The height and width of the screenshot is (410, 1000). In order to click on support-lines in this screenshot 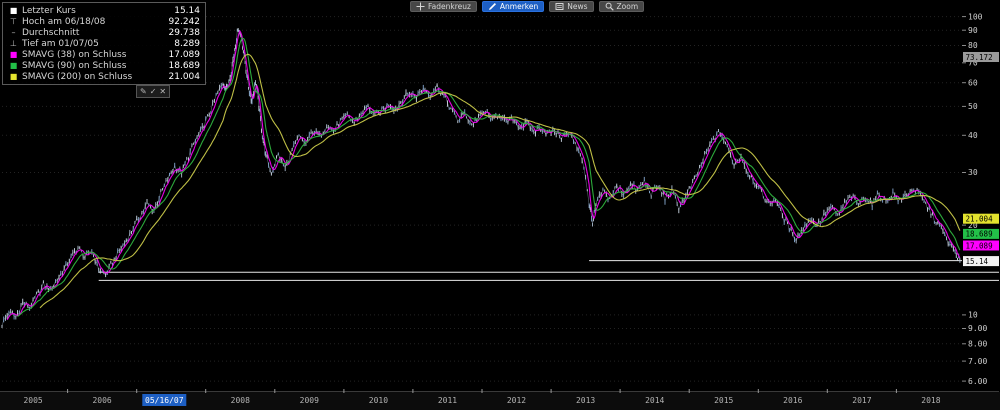, I will do `click(548, 270)`.